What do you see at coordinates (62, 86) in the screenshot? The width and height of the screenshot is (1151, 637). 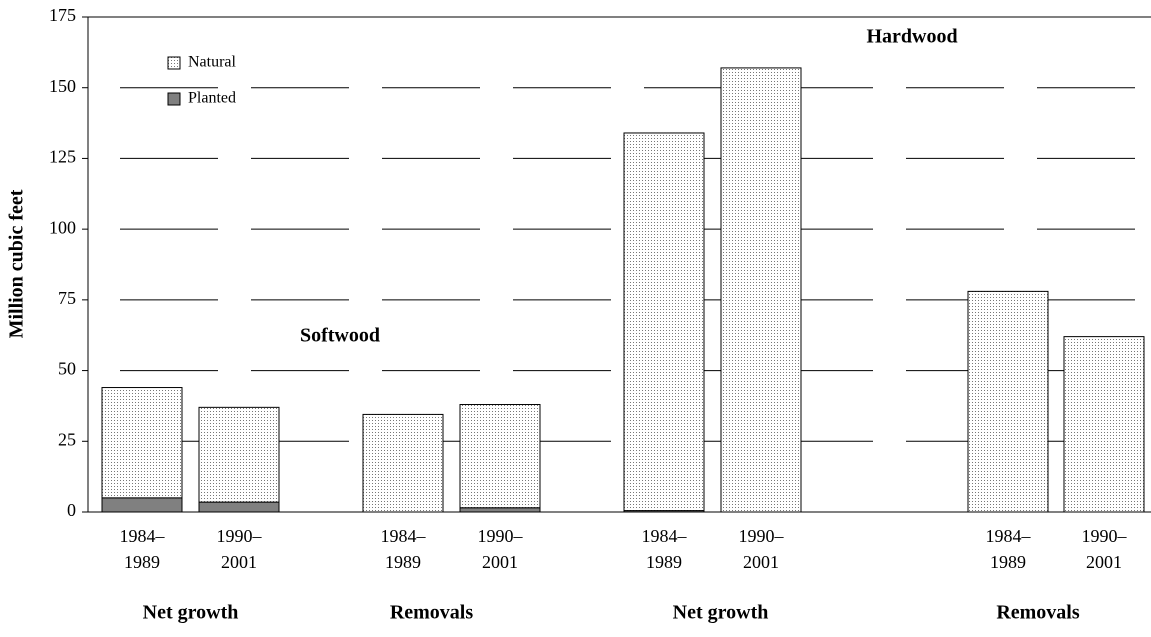 I see `y-tick-label: 150` at bounding box center [62, 86].